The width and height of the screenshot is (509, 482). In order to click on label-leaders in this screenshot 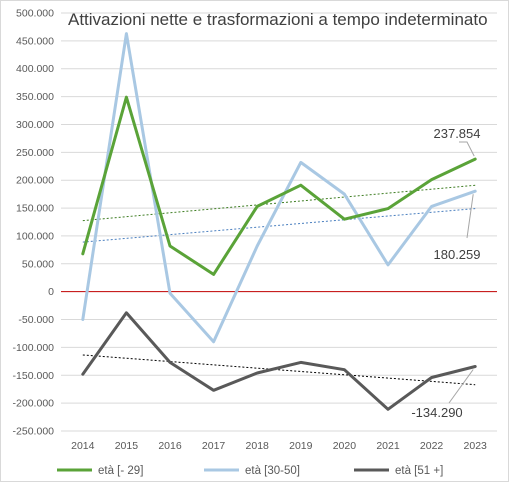, I will do `click(461, 272)`.